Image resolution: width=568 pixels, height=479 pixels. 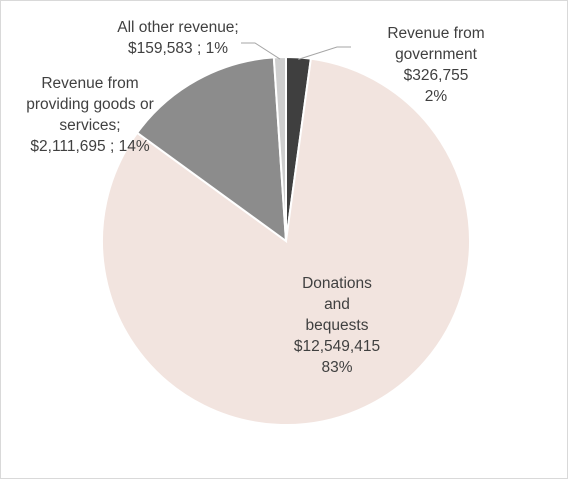 What do you see at coordinates (178, 38) in the screenshot?
I see `data-label-other-revenue: All other revenue; $159,583 ; 1%` at bounding box center [178, 38].